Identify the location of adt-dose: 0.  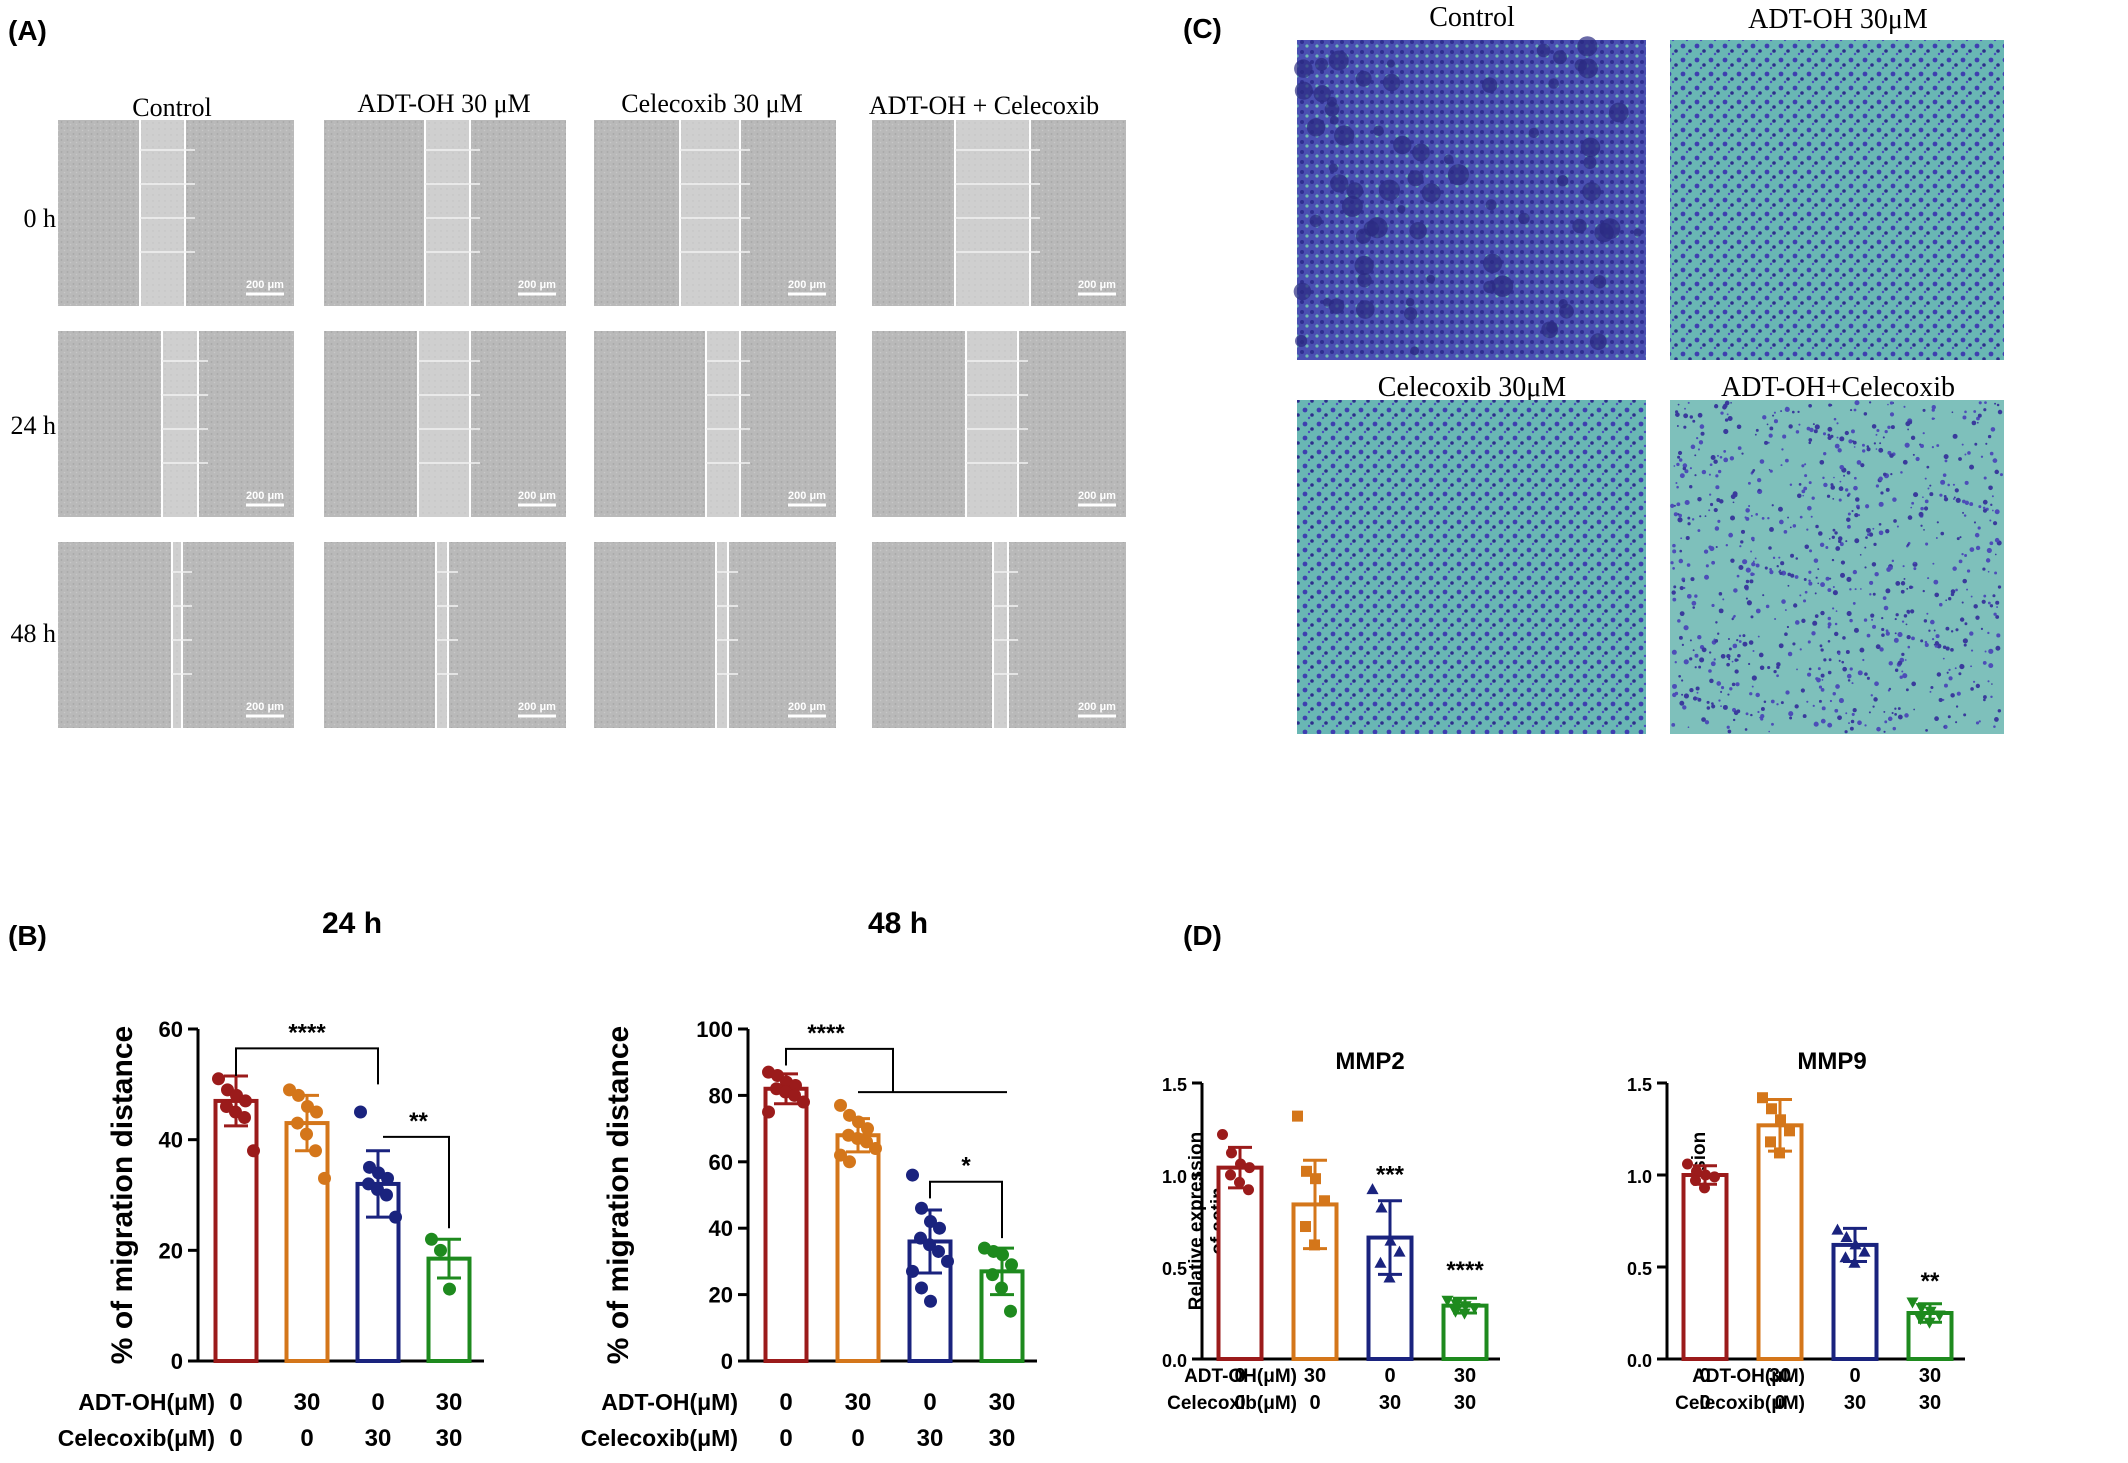
(929, 1402).